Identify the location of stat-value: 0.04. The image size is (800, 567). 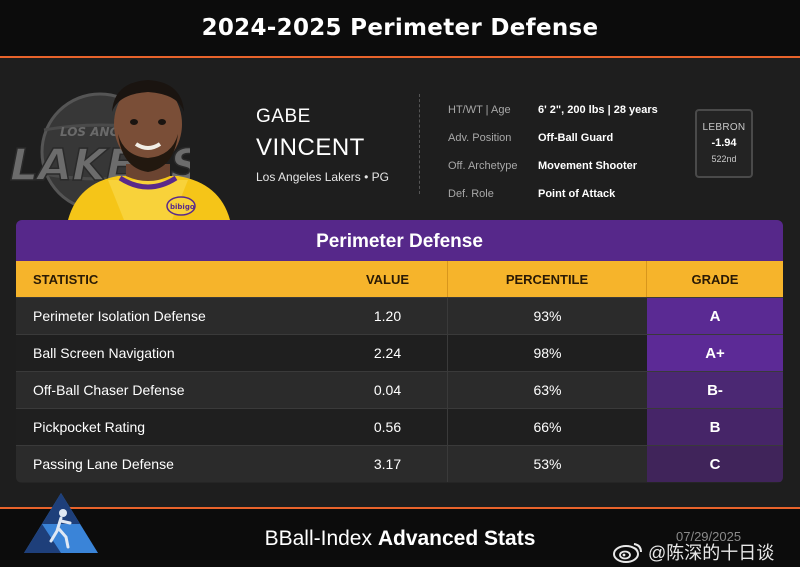
(387, 390).